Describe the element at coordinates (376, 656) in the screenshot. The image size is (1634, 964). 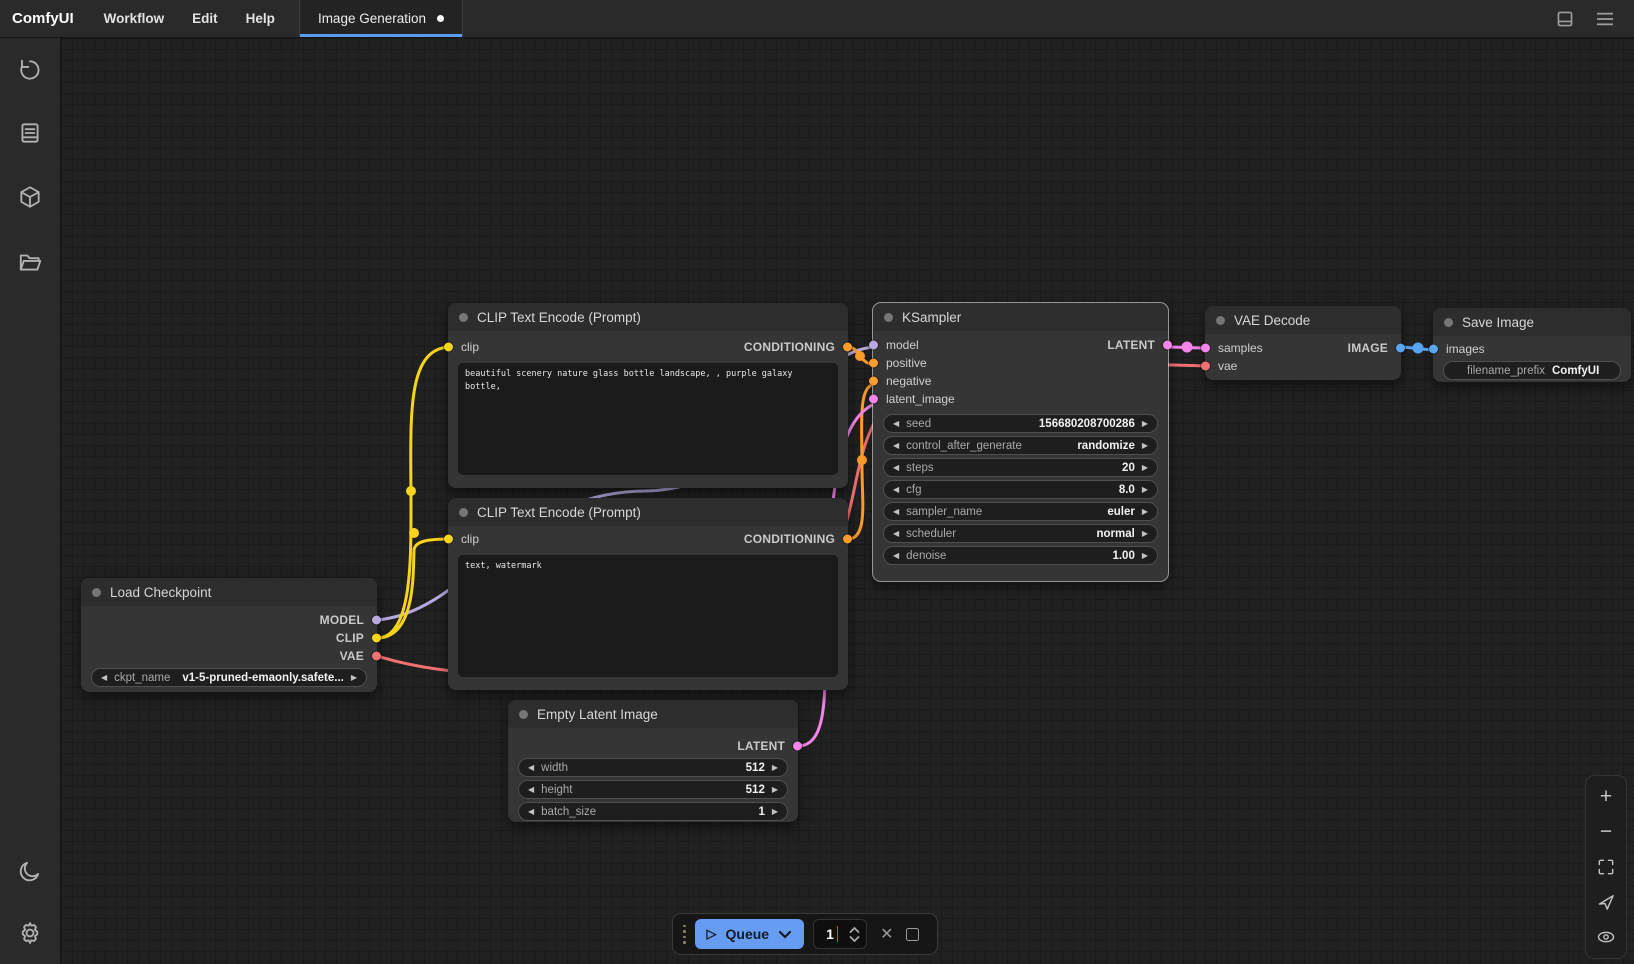
I see `output-port-vae` at that location.